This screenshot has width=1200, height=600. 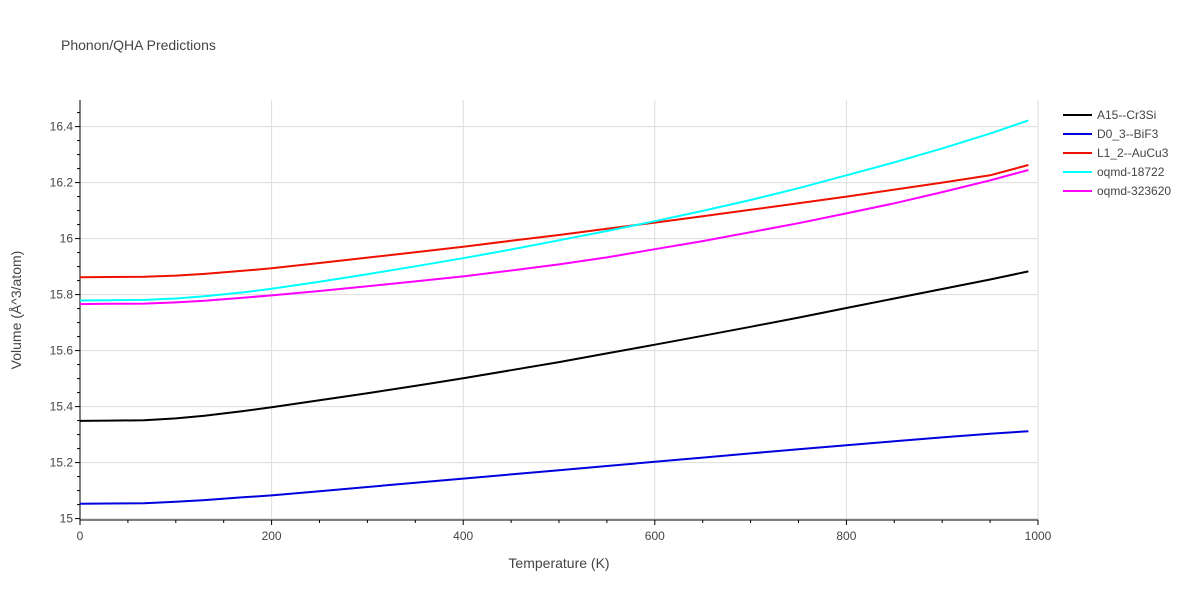 I want to click on legend-entry-label: oqmd-323620, so click(x=1134, y=191).